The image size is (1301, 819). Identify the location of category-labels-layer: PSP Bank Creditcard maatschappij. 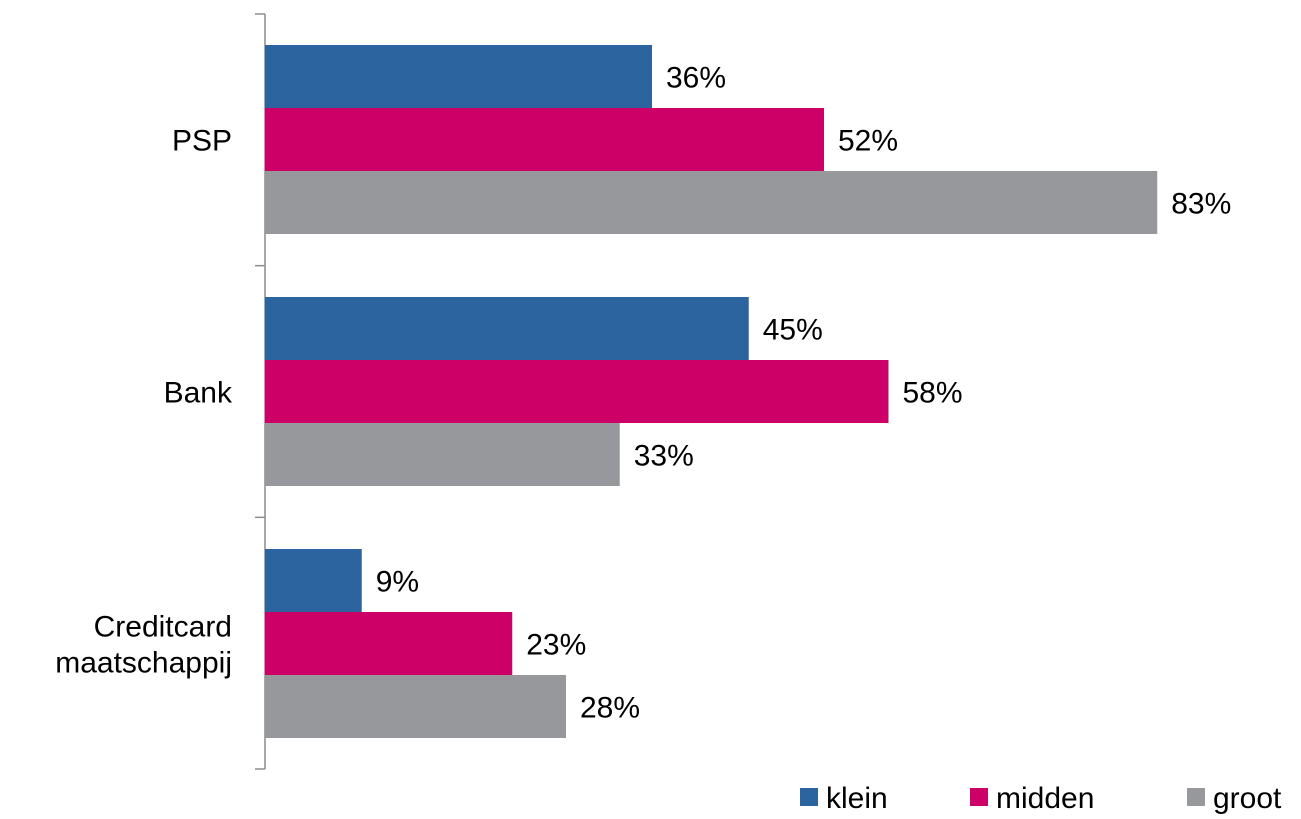
(144, 402).